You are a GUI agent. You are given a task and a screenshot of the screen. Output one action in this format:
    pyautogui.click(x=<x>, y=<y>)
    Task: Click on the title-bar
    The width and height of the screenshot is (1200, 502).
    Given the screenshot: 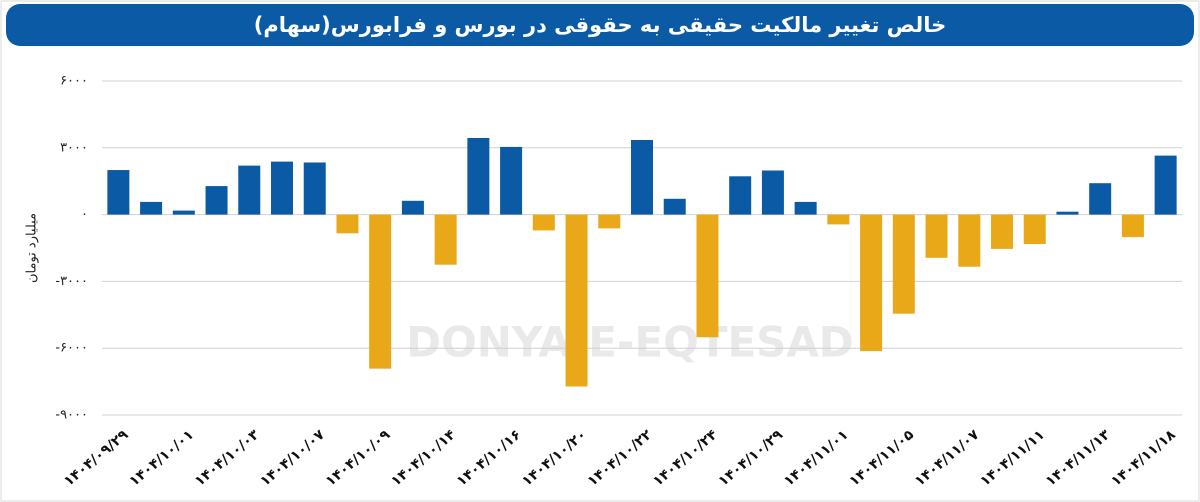 What is the action you would take?
    pyautogui.click(x=600, y=25)
    